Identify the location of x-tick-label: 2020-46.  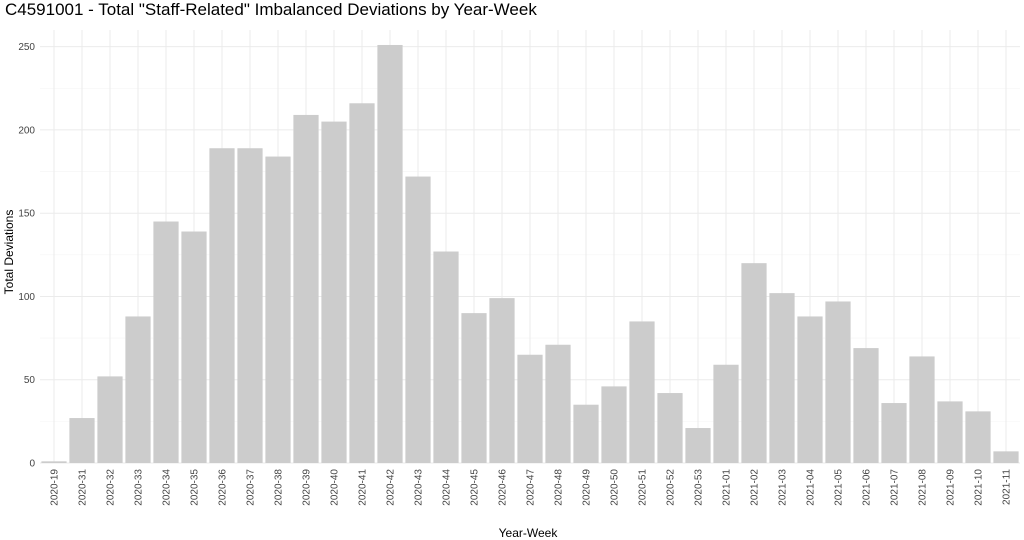
(503, 487).